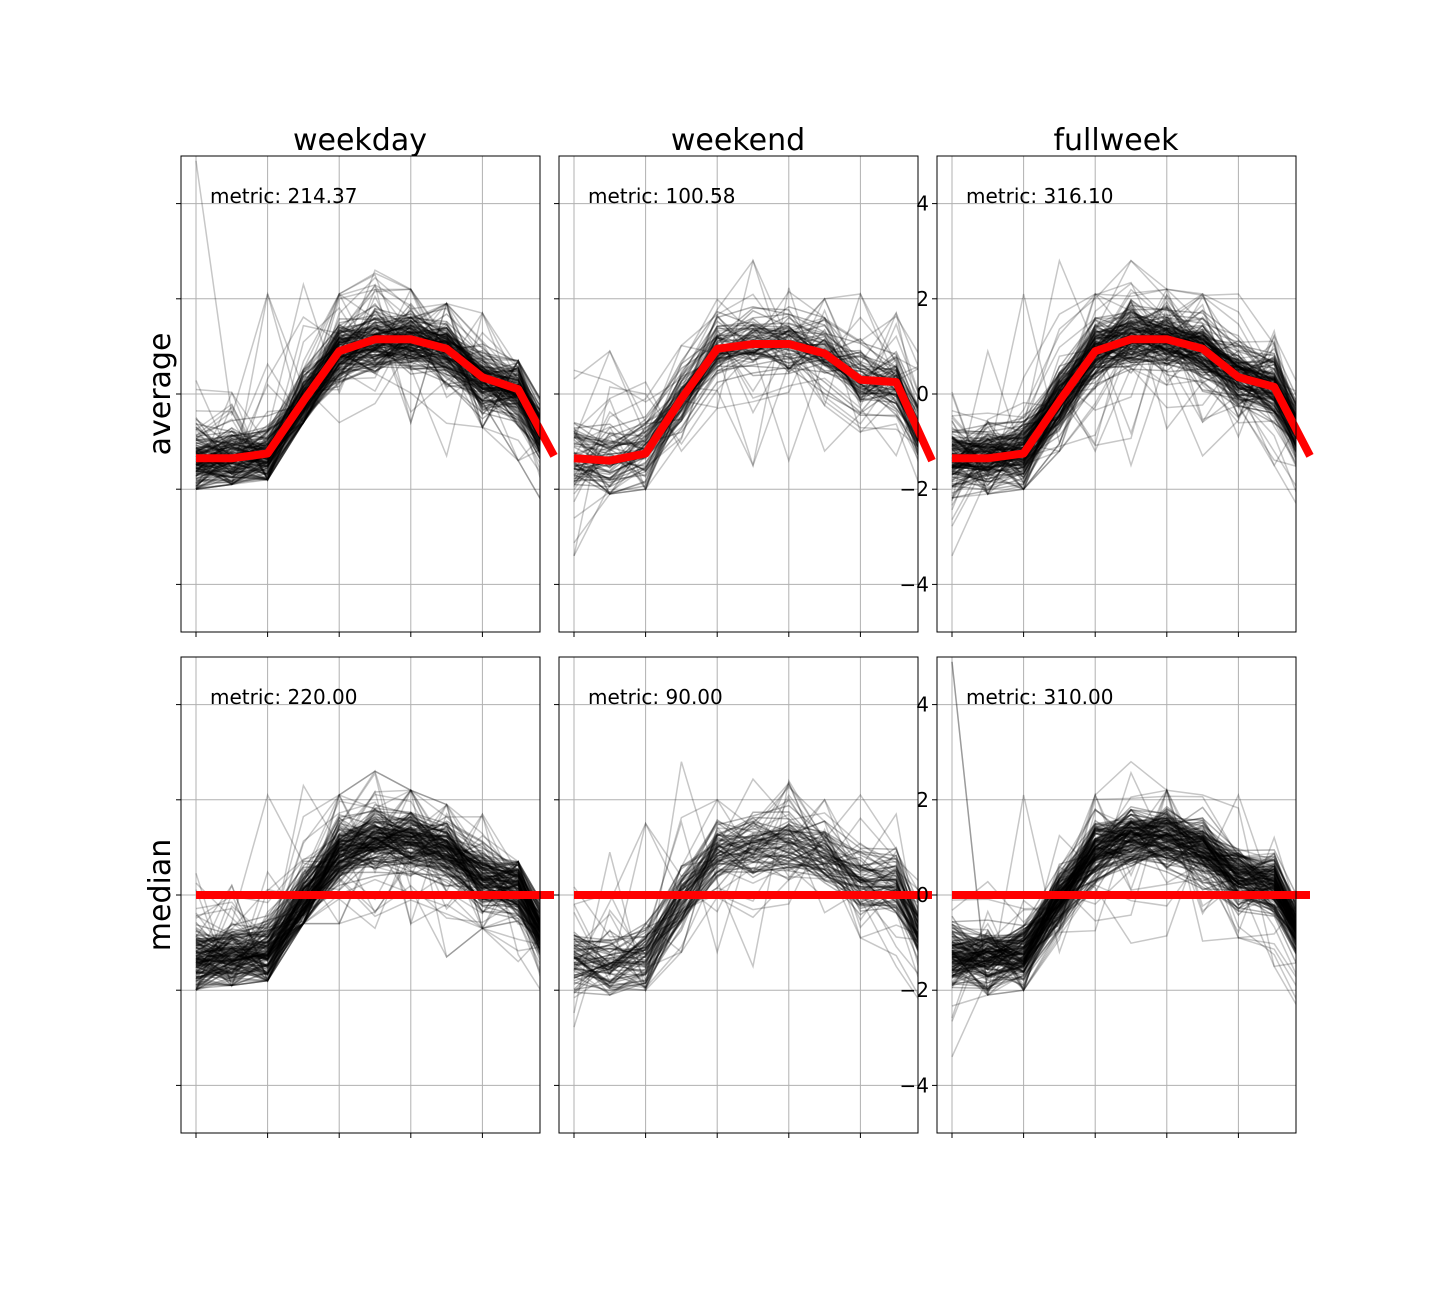 Image resolution: width=1440 pixels, height=1296 pixels. What do you see at coordinates (922, 299) in the screenshot?
I see `y-tick-label: 2` at bounding box center [922, 299].